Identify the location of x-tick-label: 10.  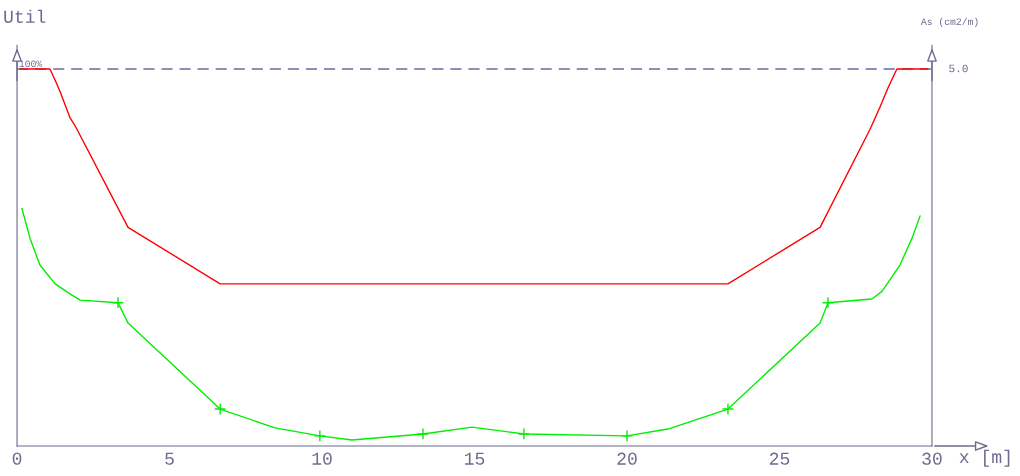
(322, 458).